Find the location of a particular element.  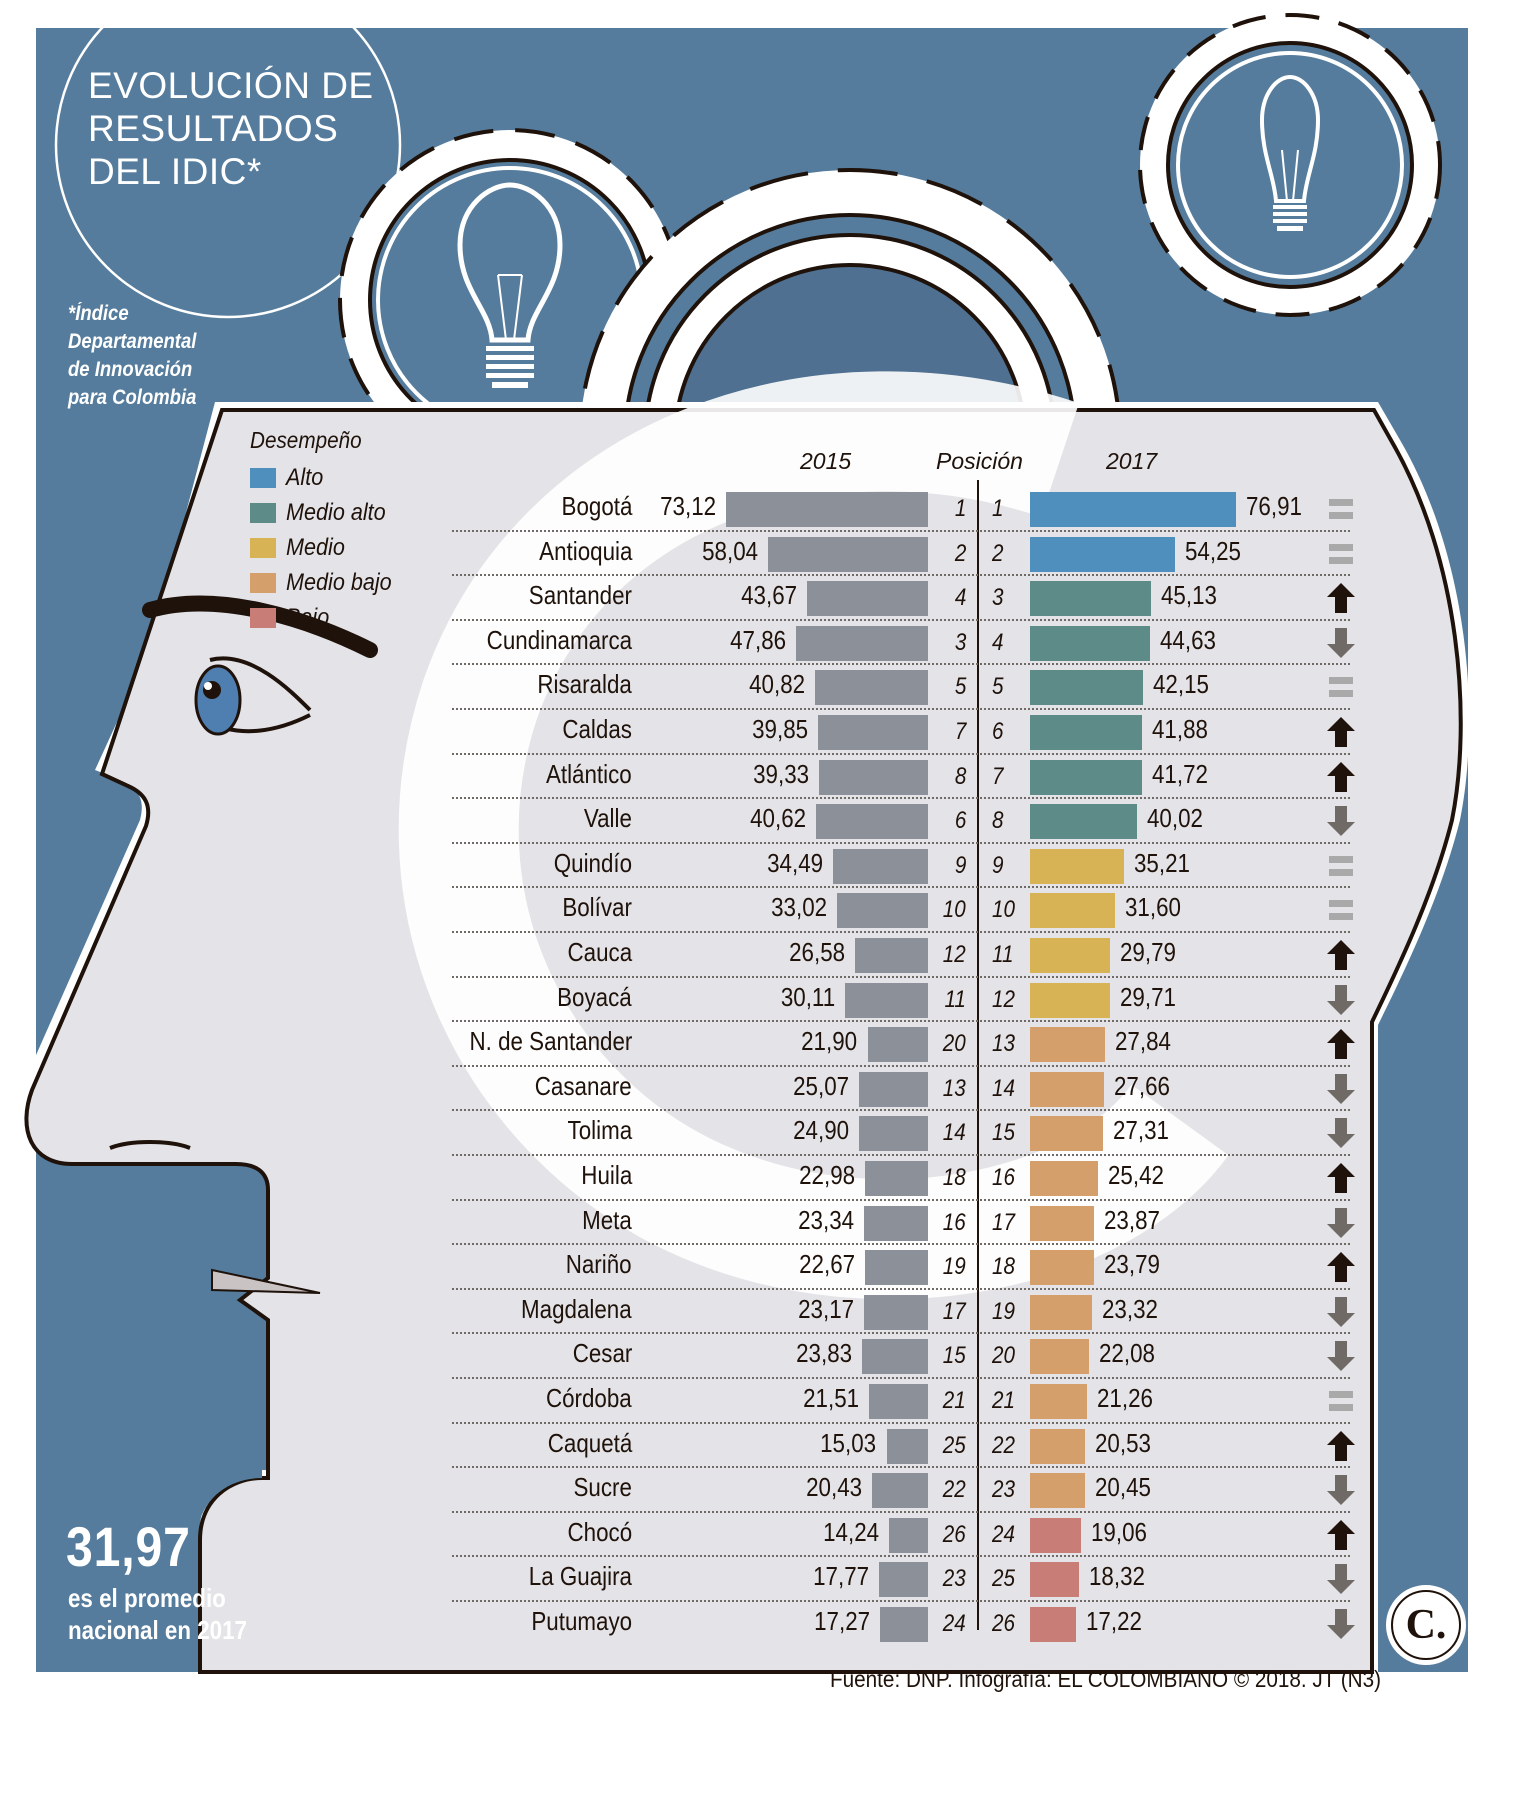

table-row: Casanare 25,07 13 14 27,66 is located at coordinates (764, 1089).